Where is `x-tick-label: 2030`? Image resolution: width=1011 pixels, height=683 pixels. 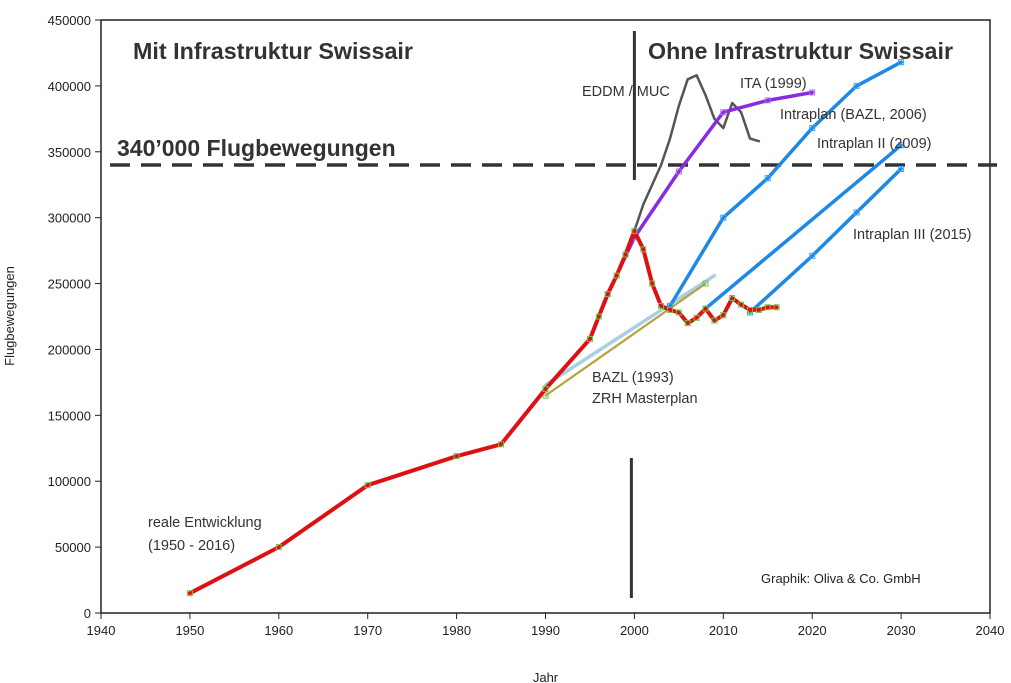
x-tick-label: 2030 is located at coordinates (901, 630).